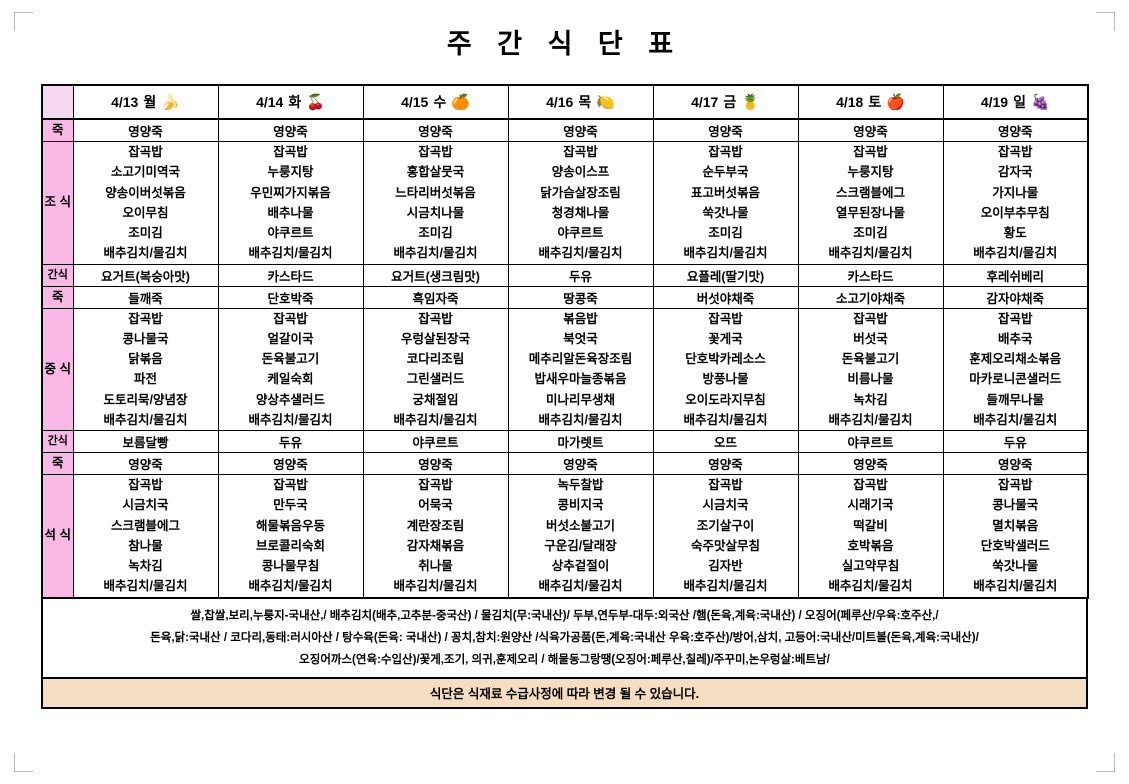  Describe the element at coordinates (870, 297) in the screenshot. I see `cell-porridge-noon-sat: 소고기야채죽` at that location.